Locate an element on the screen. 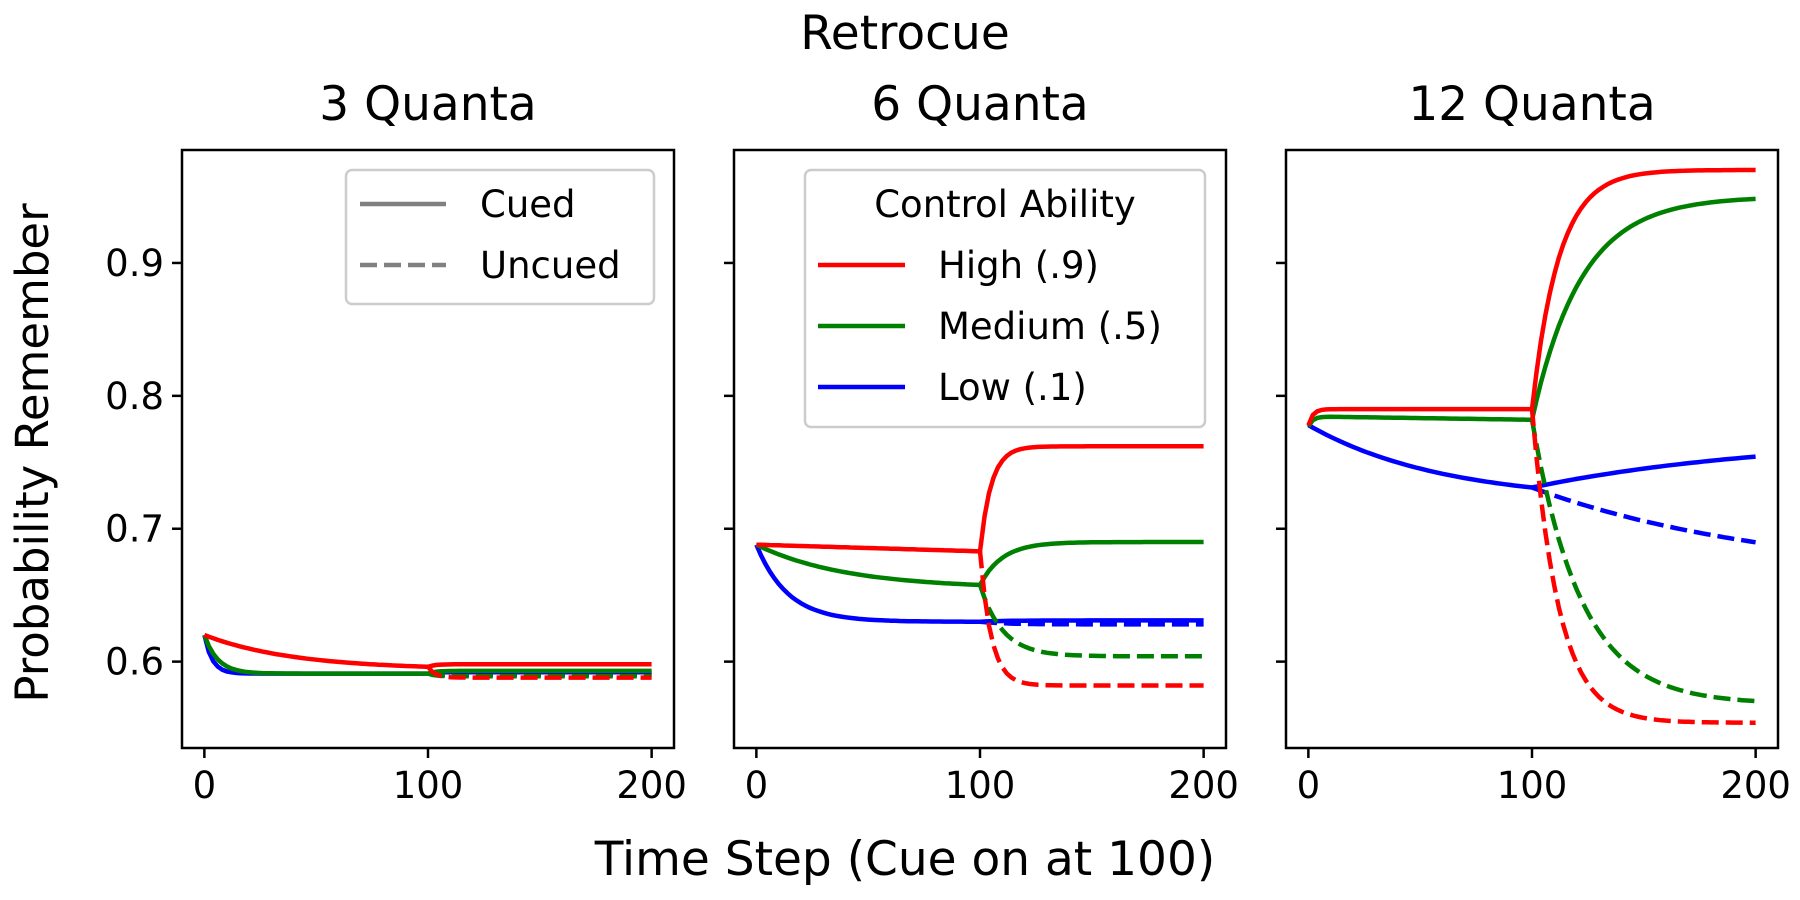 The image size is (1800, 900). legend-box is located at coordinates (1005, 298).